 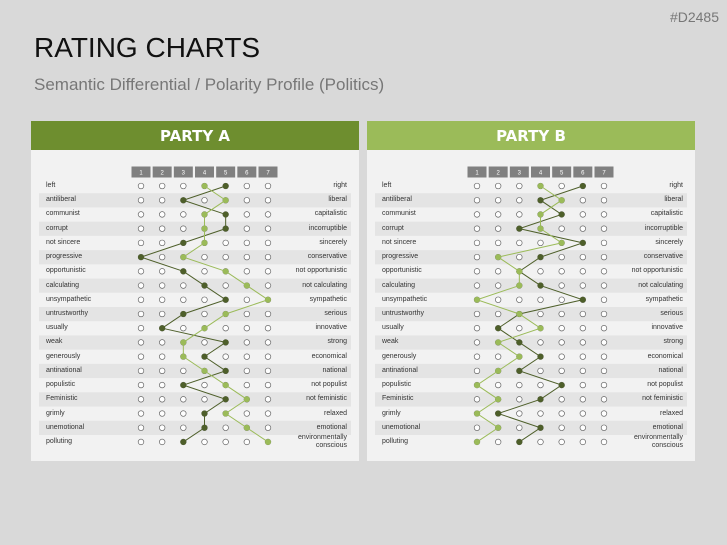 What do you see at coordinates (402, 271) in the screenshot?
I see `left-label: opportunistic` at bounding box center [402, 271].